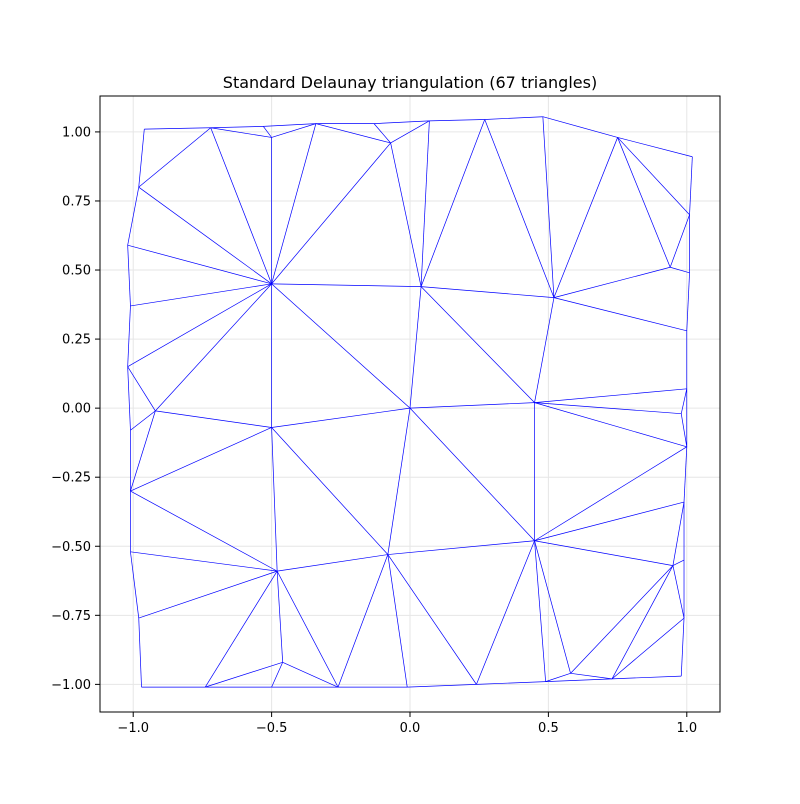  What do you see at coordinates (76, 271) in the screenshot?
I see `y-tick-label: 0.50` at bounding box center [76, 271].